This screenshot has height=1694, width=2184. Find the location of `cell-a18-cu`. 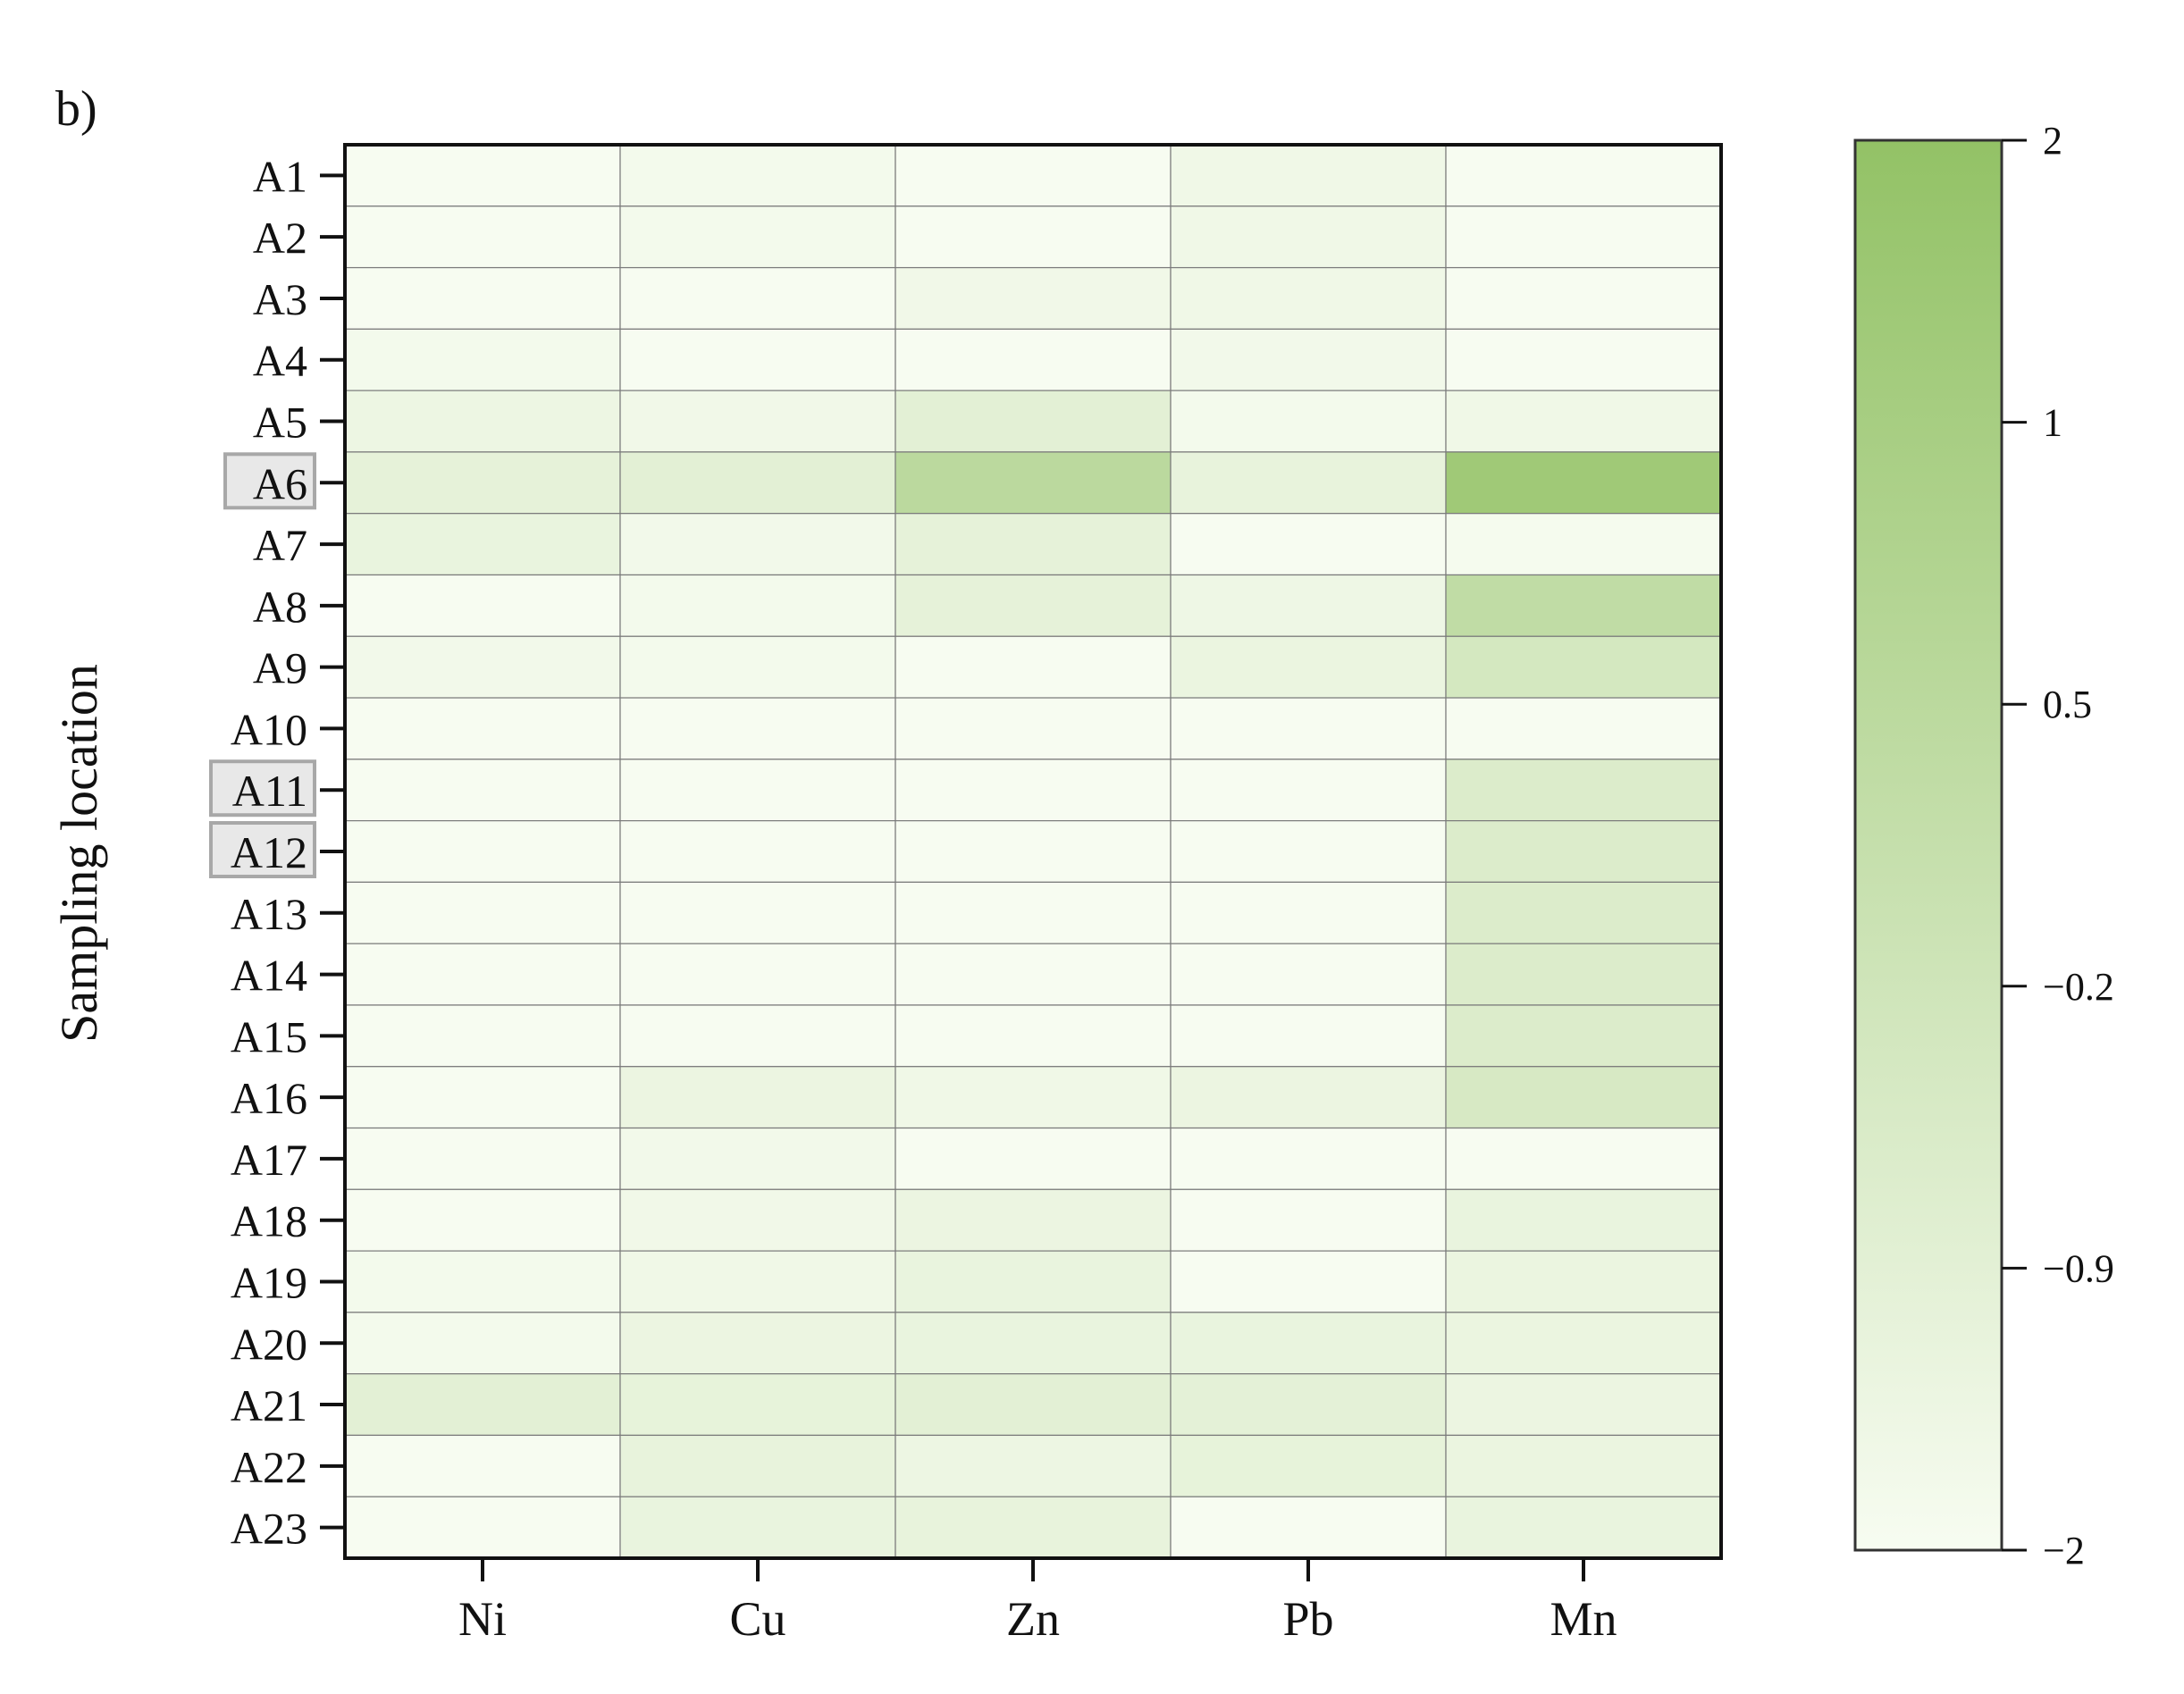

cell-a18-cu is located at coordinates (757, 1220).